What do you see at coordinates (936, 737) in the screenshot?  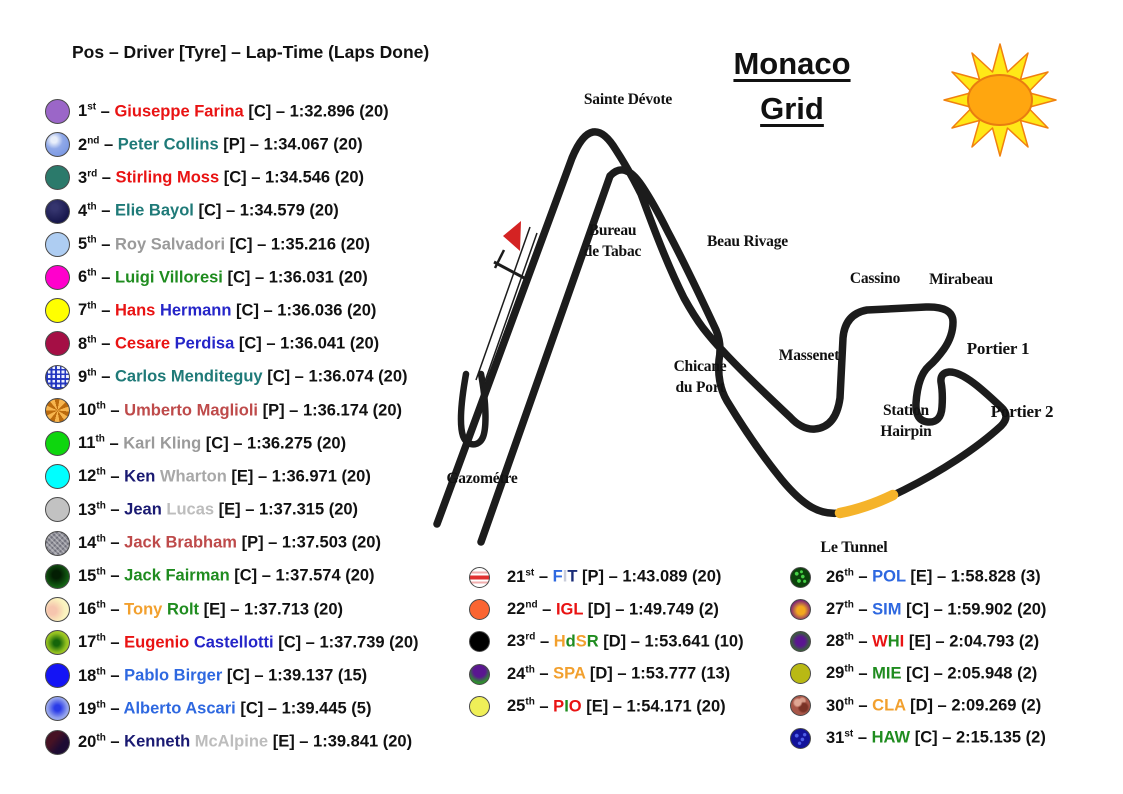 I see `grid-entry-text: 31st – HAW [C] – 2:15.135 (2)` at bounding box center [936, 737].